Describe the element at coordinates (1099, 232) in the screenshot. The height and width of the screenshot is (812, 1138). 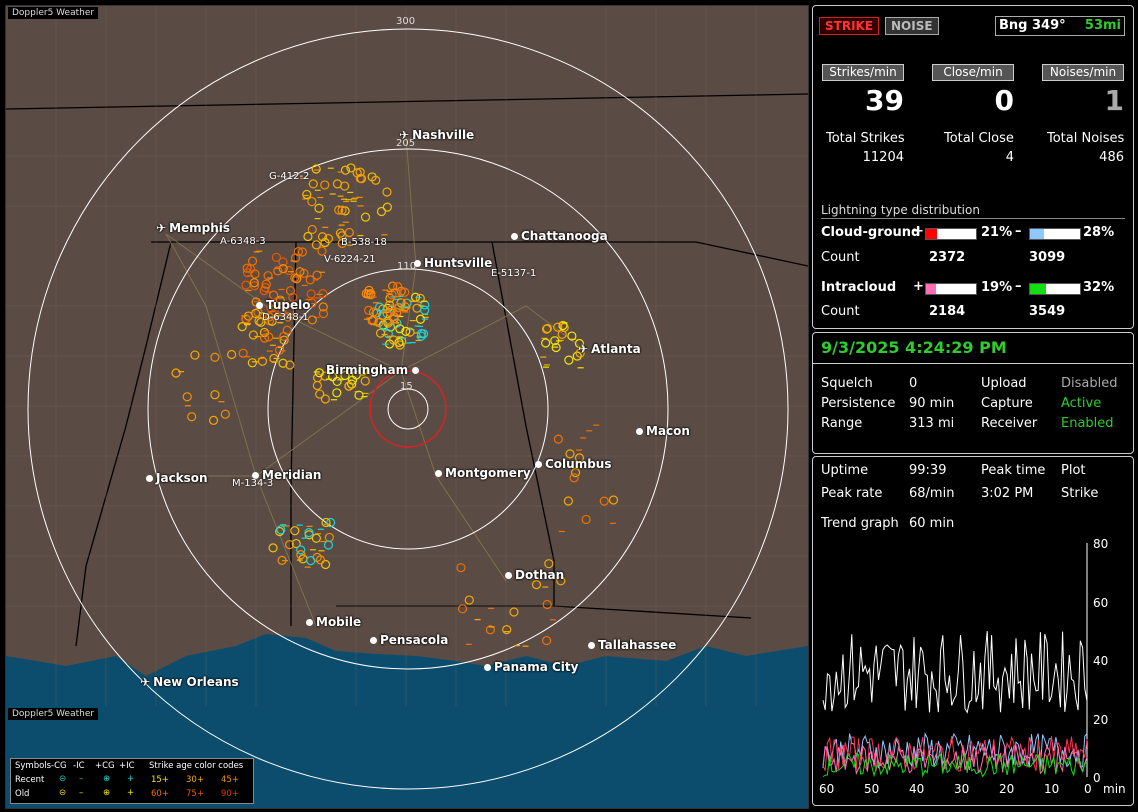
I see `cg-neg-percent: 28%` at that location.